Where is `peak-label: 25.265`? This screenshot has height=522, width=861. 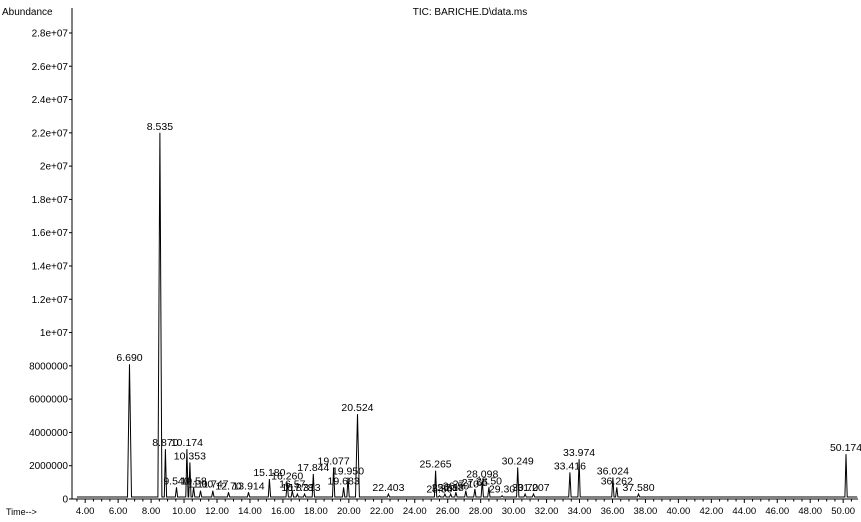 peak-label: 25.265 is located at coordinates (436, 465).